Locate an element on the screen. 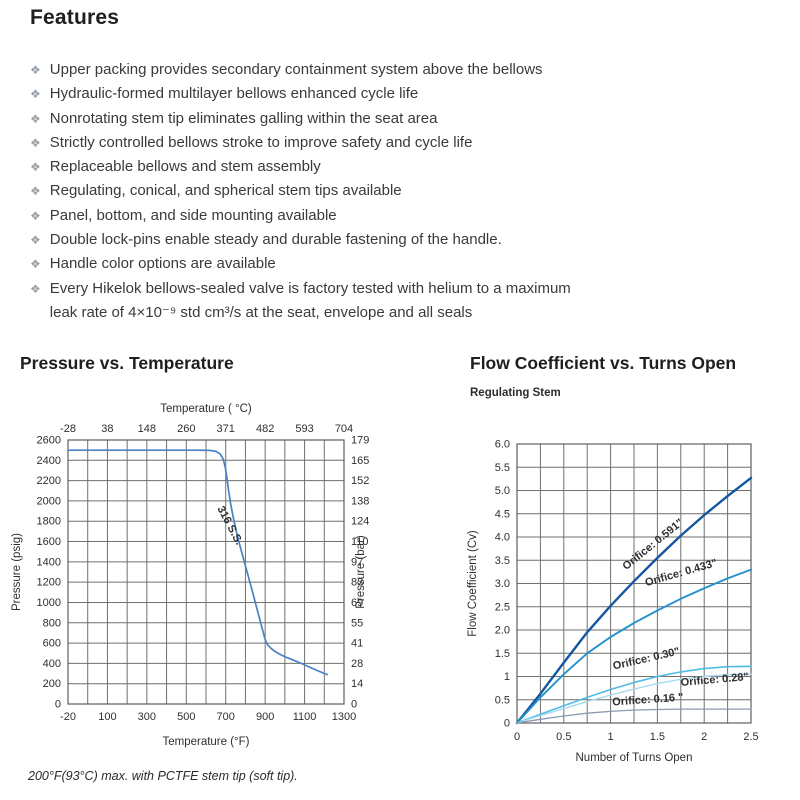 The height and width of the screenshot is (800, 800). svg-text: 28 is located at coordinates (357, 664).